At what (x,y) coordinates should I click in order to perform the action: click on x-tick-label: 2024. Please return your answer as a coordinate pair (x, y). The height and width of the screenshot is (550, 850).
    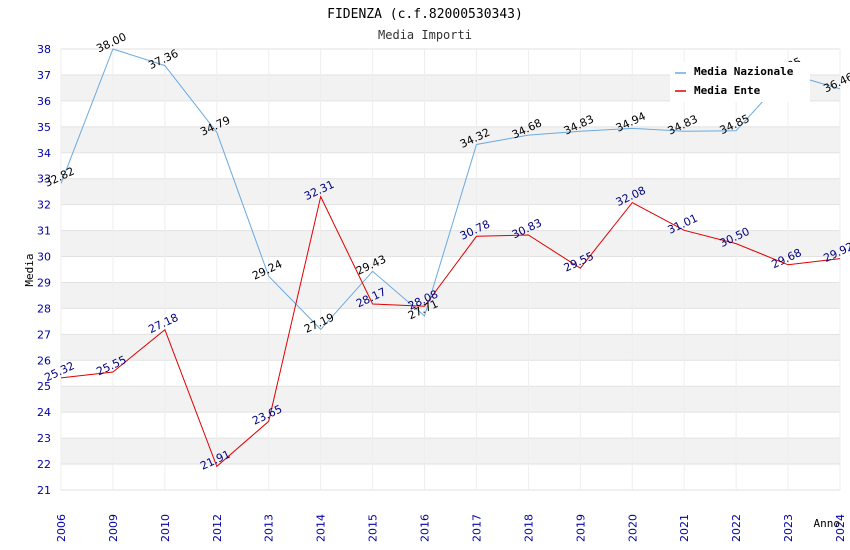
    Looking at the image, I should click on (840, 528).